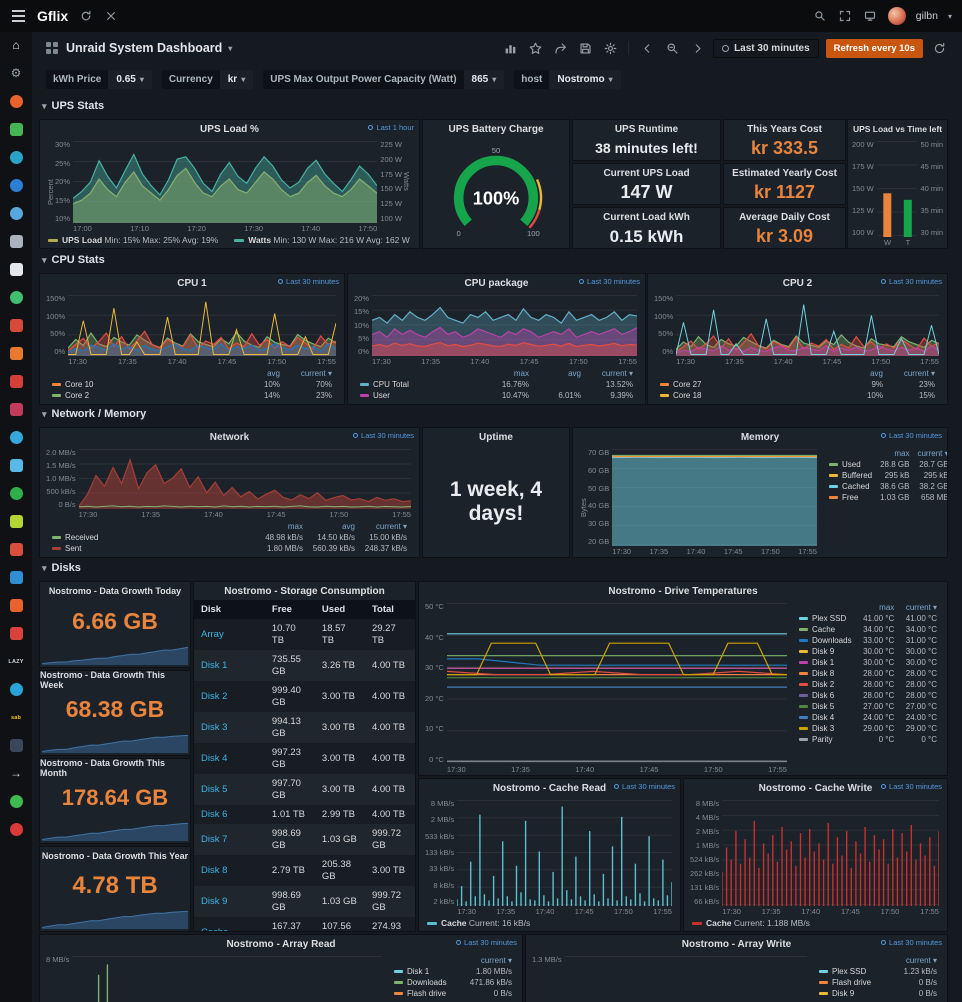 The image size is (962, 1002). What do you see at coordinates (289, 609) in the screenshot?
I see `column-header: Free` at bounding box center [289, 609].